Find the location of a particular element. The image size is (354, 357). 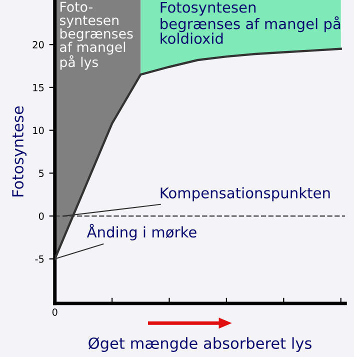

annotation: Fotosyntesen begrænses af mangel på koldioxid is located at coordinates (250, 23).